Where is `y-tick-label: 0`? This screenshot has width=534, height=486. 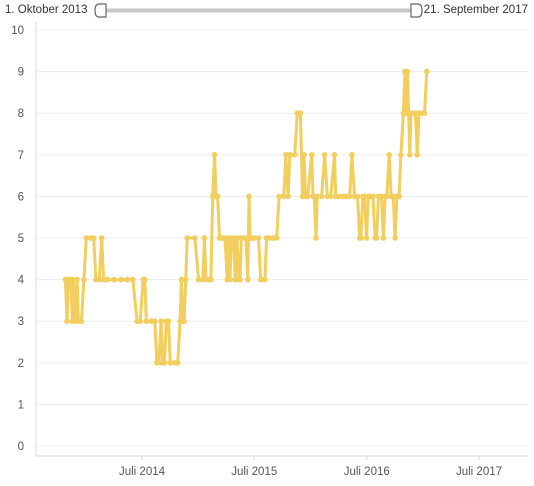 y-tick-label: 0 is located at coordinates (21, 447).